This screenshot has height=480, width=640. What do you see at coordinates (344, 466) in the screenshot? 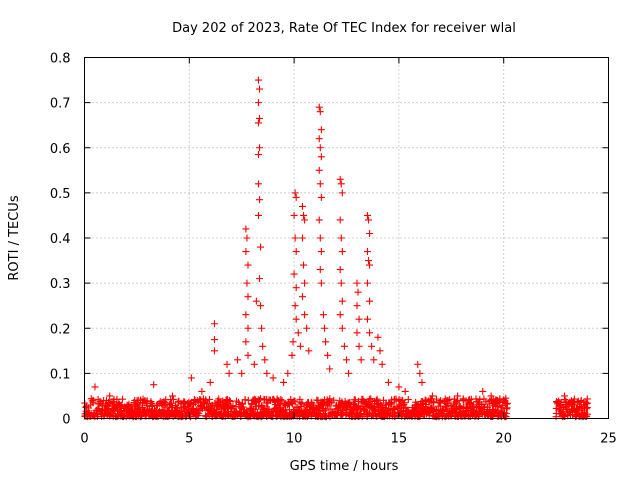
I see `x-axis-label: GPS time / hours` at bounding box center [344, 466].